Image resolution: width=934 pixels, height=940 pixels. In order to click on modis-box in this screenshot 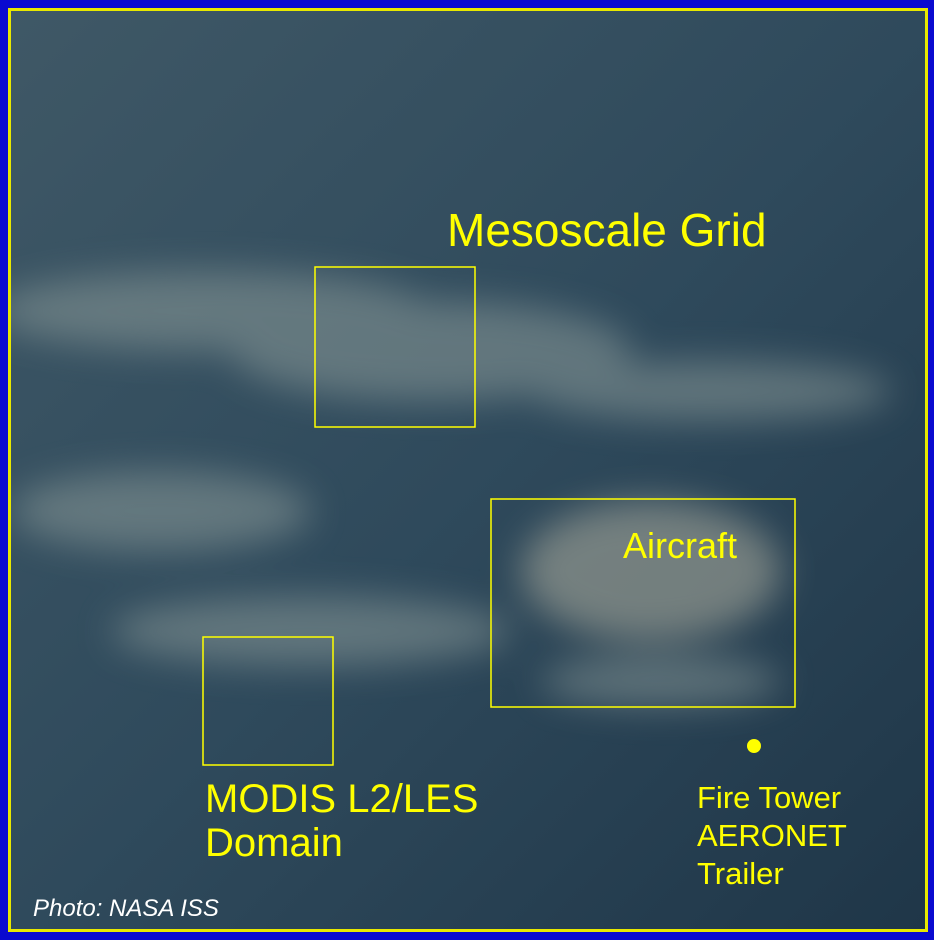, I will do `click(268, 701)`.